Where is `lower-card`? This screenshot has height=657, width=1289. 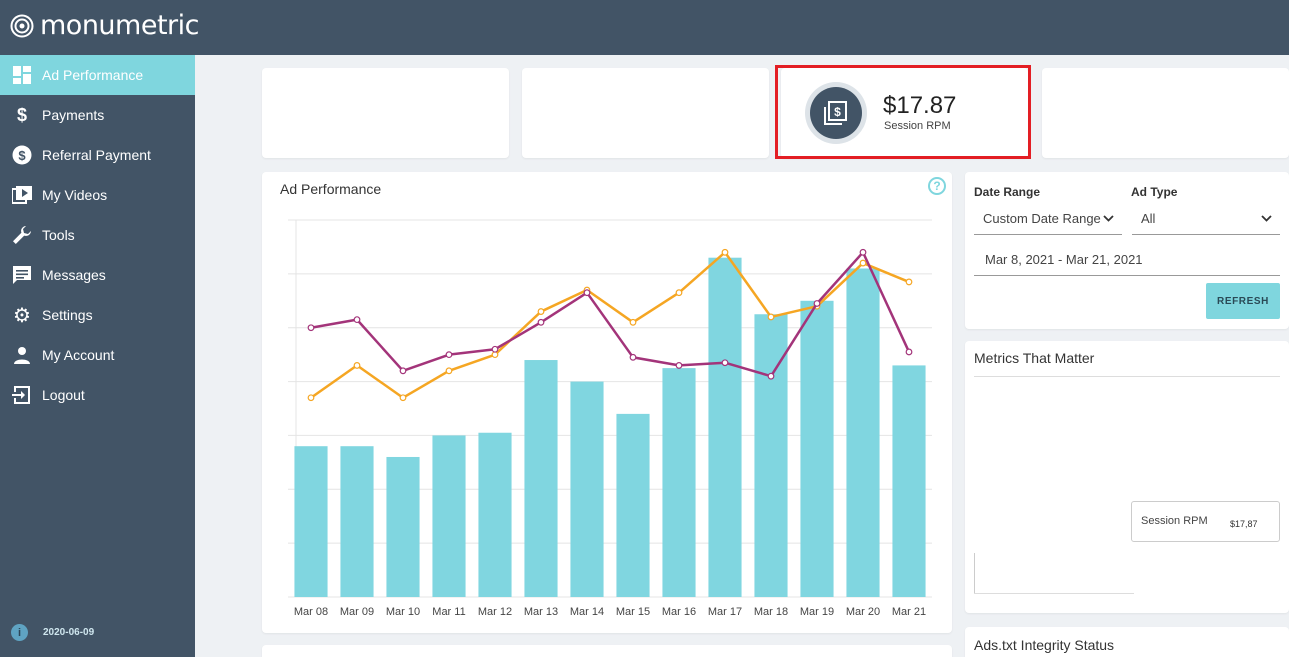 lower-card is located at coordinates (607, 651).